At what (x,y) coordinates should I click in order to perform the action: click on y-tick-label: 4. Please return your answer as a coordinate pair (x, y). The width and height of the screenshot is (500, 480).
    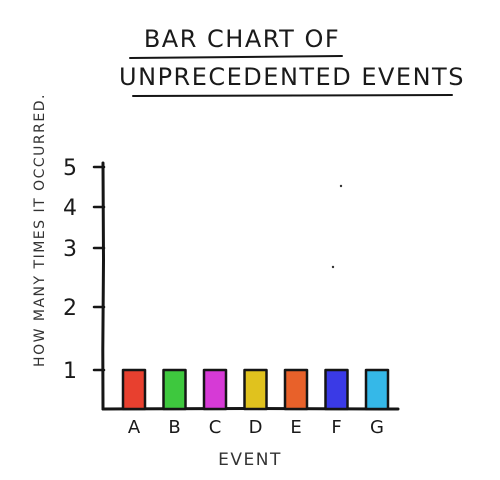
    Looking at the image, I should click on (70, 208).